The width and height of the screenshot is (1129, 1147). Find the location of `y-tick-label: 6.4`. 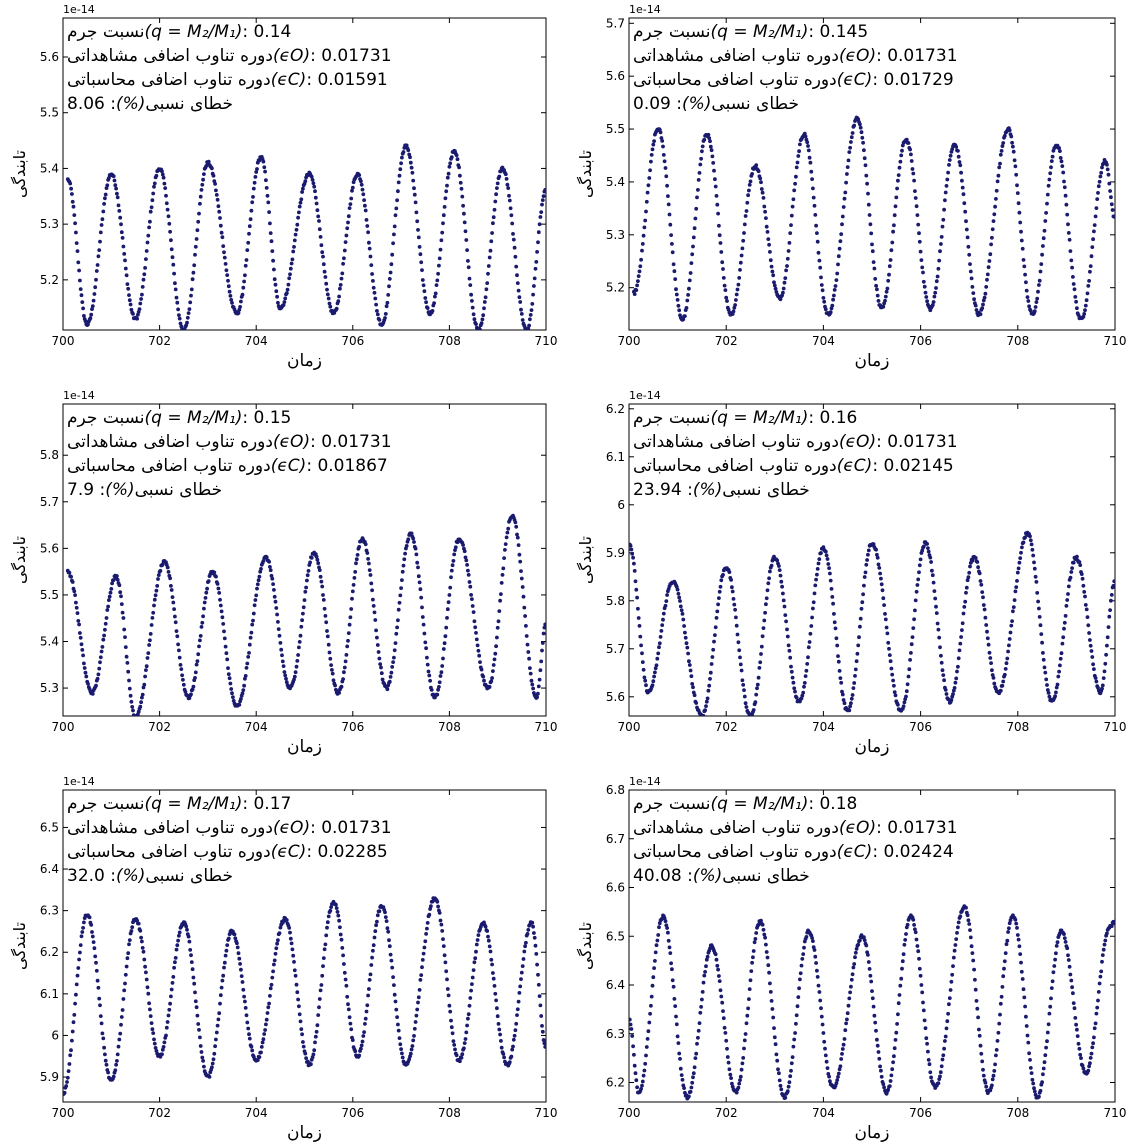

y-tick-label: 6.4 is located at coordinates (49, 869).